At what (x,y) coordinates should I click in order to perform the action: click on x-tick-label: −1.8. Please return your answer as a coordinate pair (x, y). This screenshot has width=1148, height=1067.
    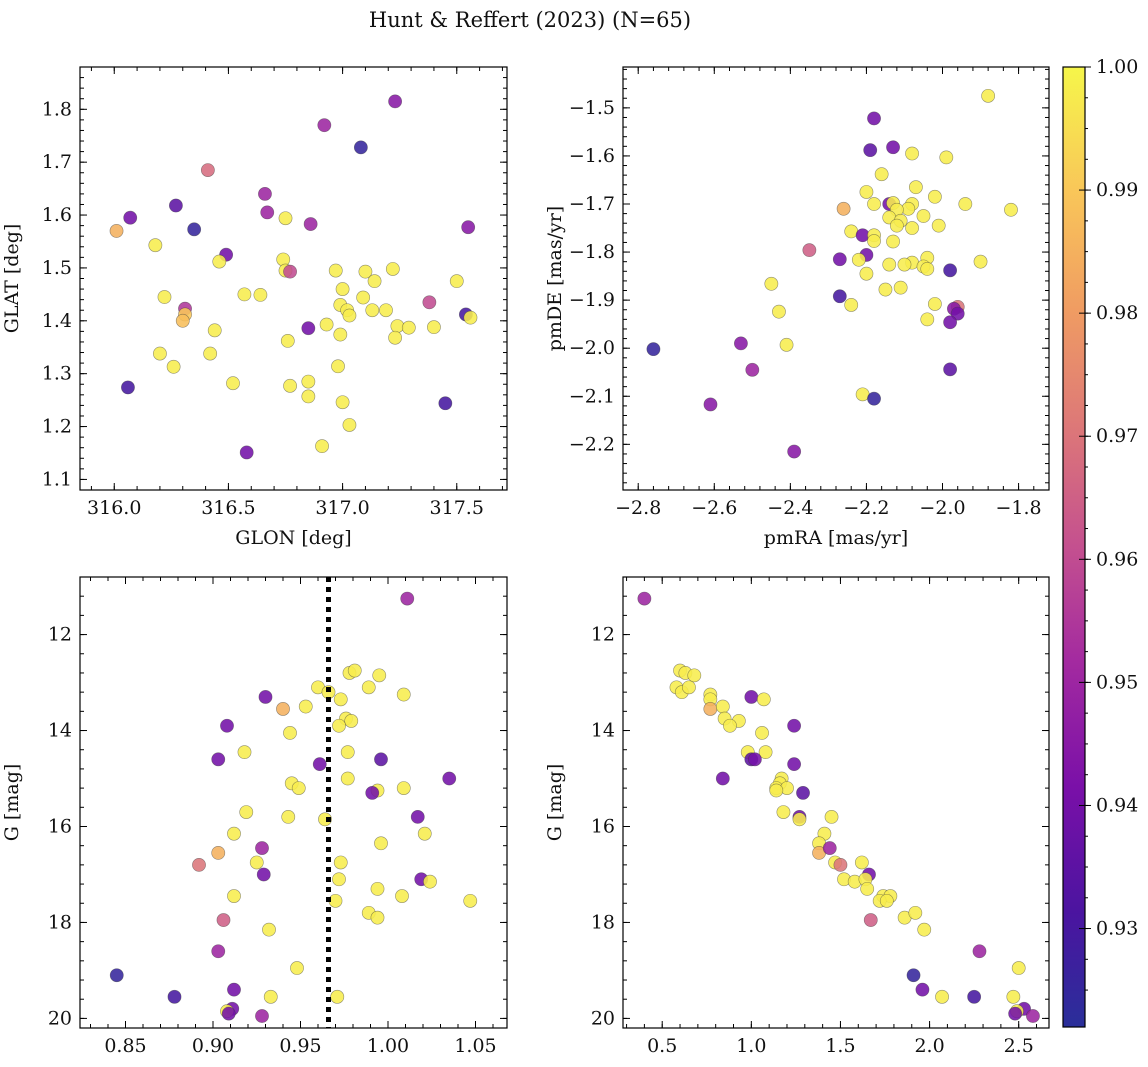
    Looking at the image, I should click on (1019, 508).